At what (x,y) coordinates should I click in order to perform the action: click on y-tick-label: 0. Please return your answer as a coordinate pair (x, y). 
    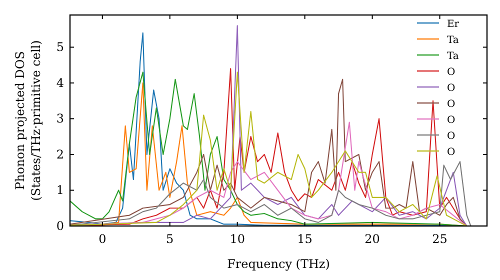
    Looking at the image, I should click on (60, 226).